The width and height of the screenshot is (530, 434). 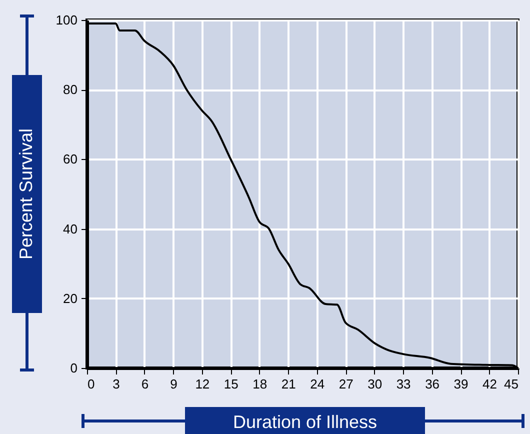 I want to click on x-tick-label: 36, so click(x=432, y=384).